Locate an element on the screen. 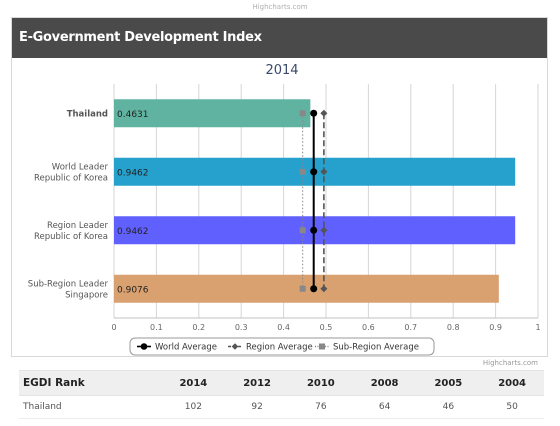 Image resolution: width=560 pixels, height=426 pixels. credit-bottom: Highcharts.com is located at coordinates (510, 363).